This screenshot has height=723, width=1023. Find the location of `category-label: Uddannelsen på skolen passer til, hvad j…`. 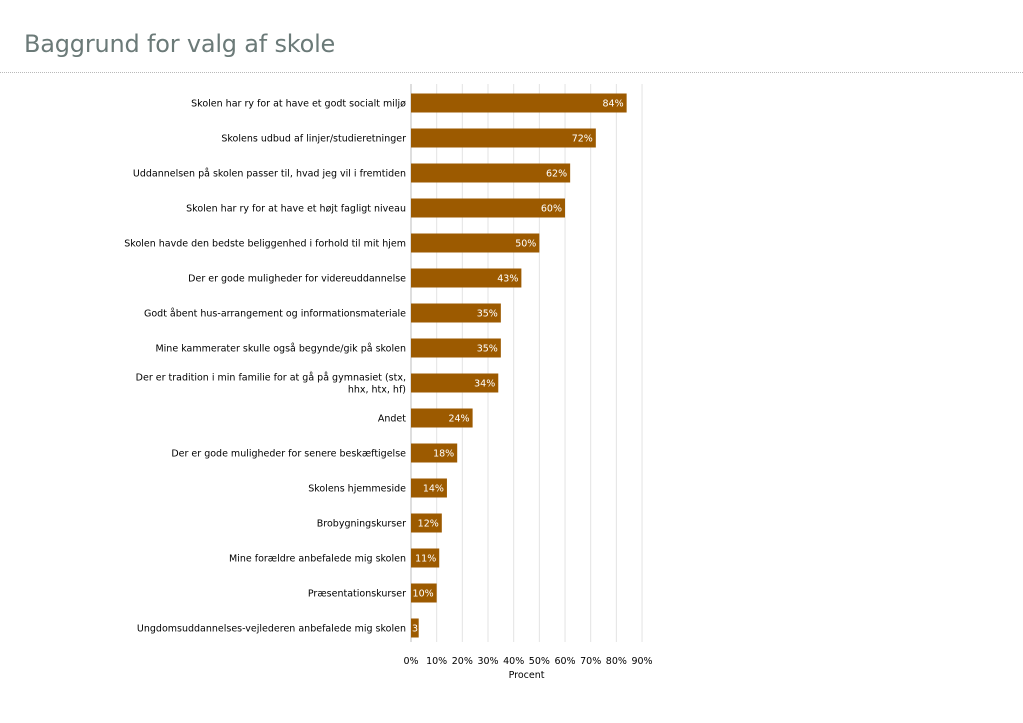

category-label: Uddannelsen på skolen passer til, hvad j… is located at coordinates (269, 174).